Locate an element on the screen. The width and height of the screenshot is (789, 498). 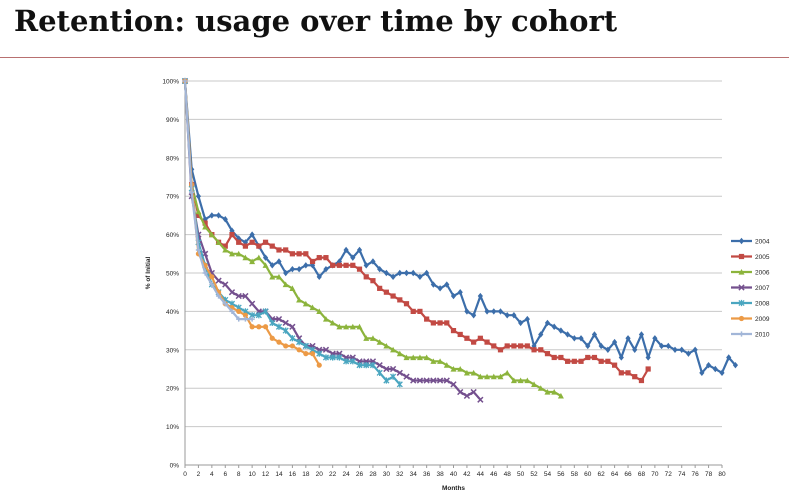
x-tick-label: 24 is located at coordinates (346, 474).